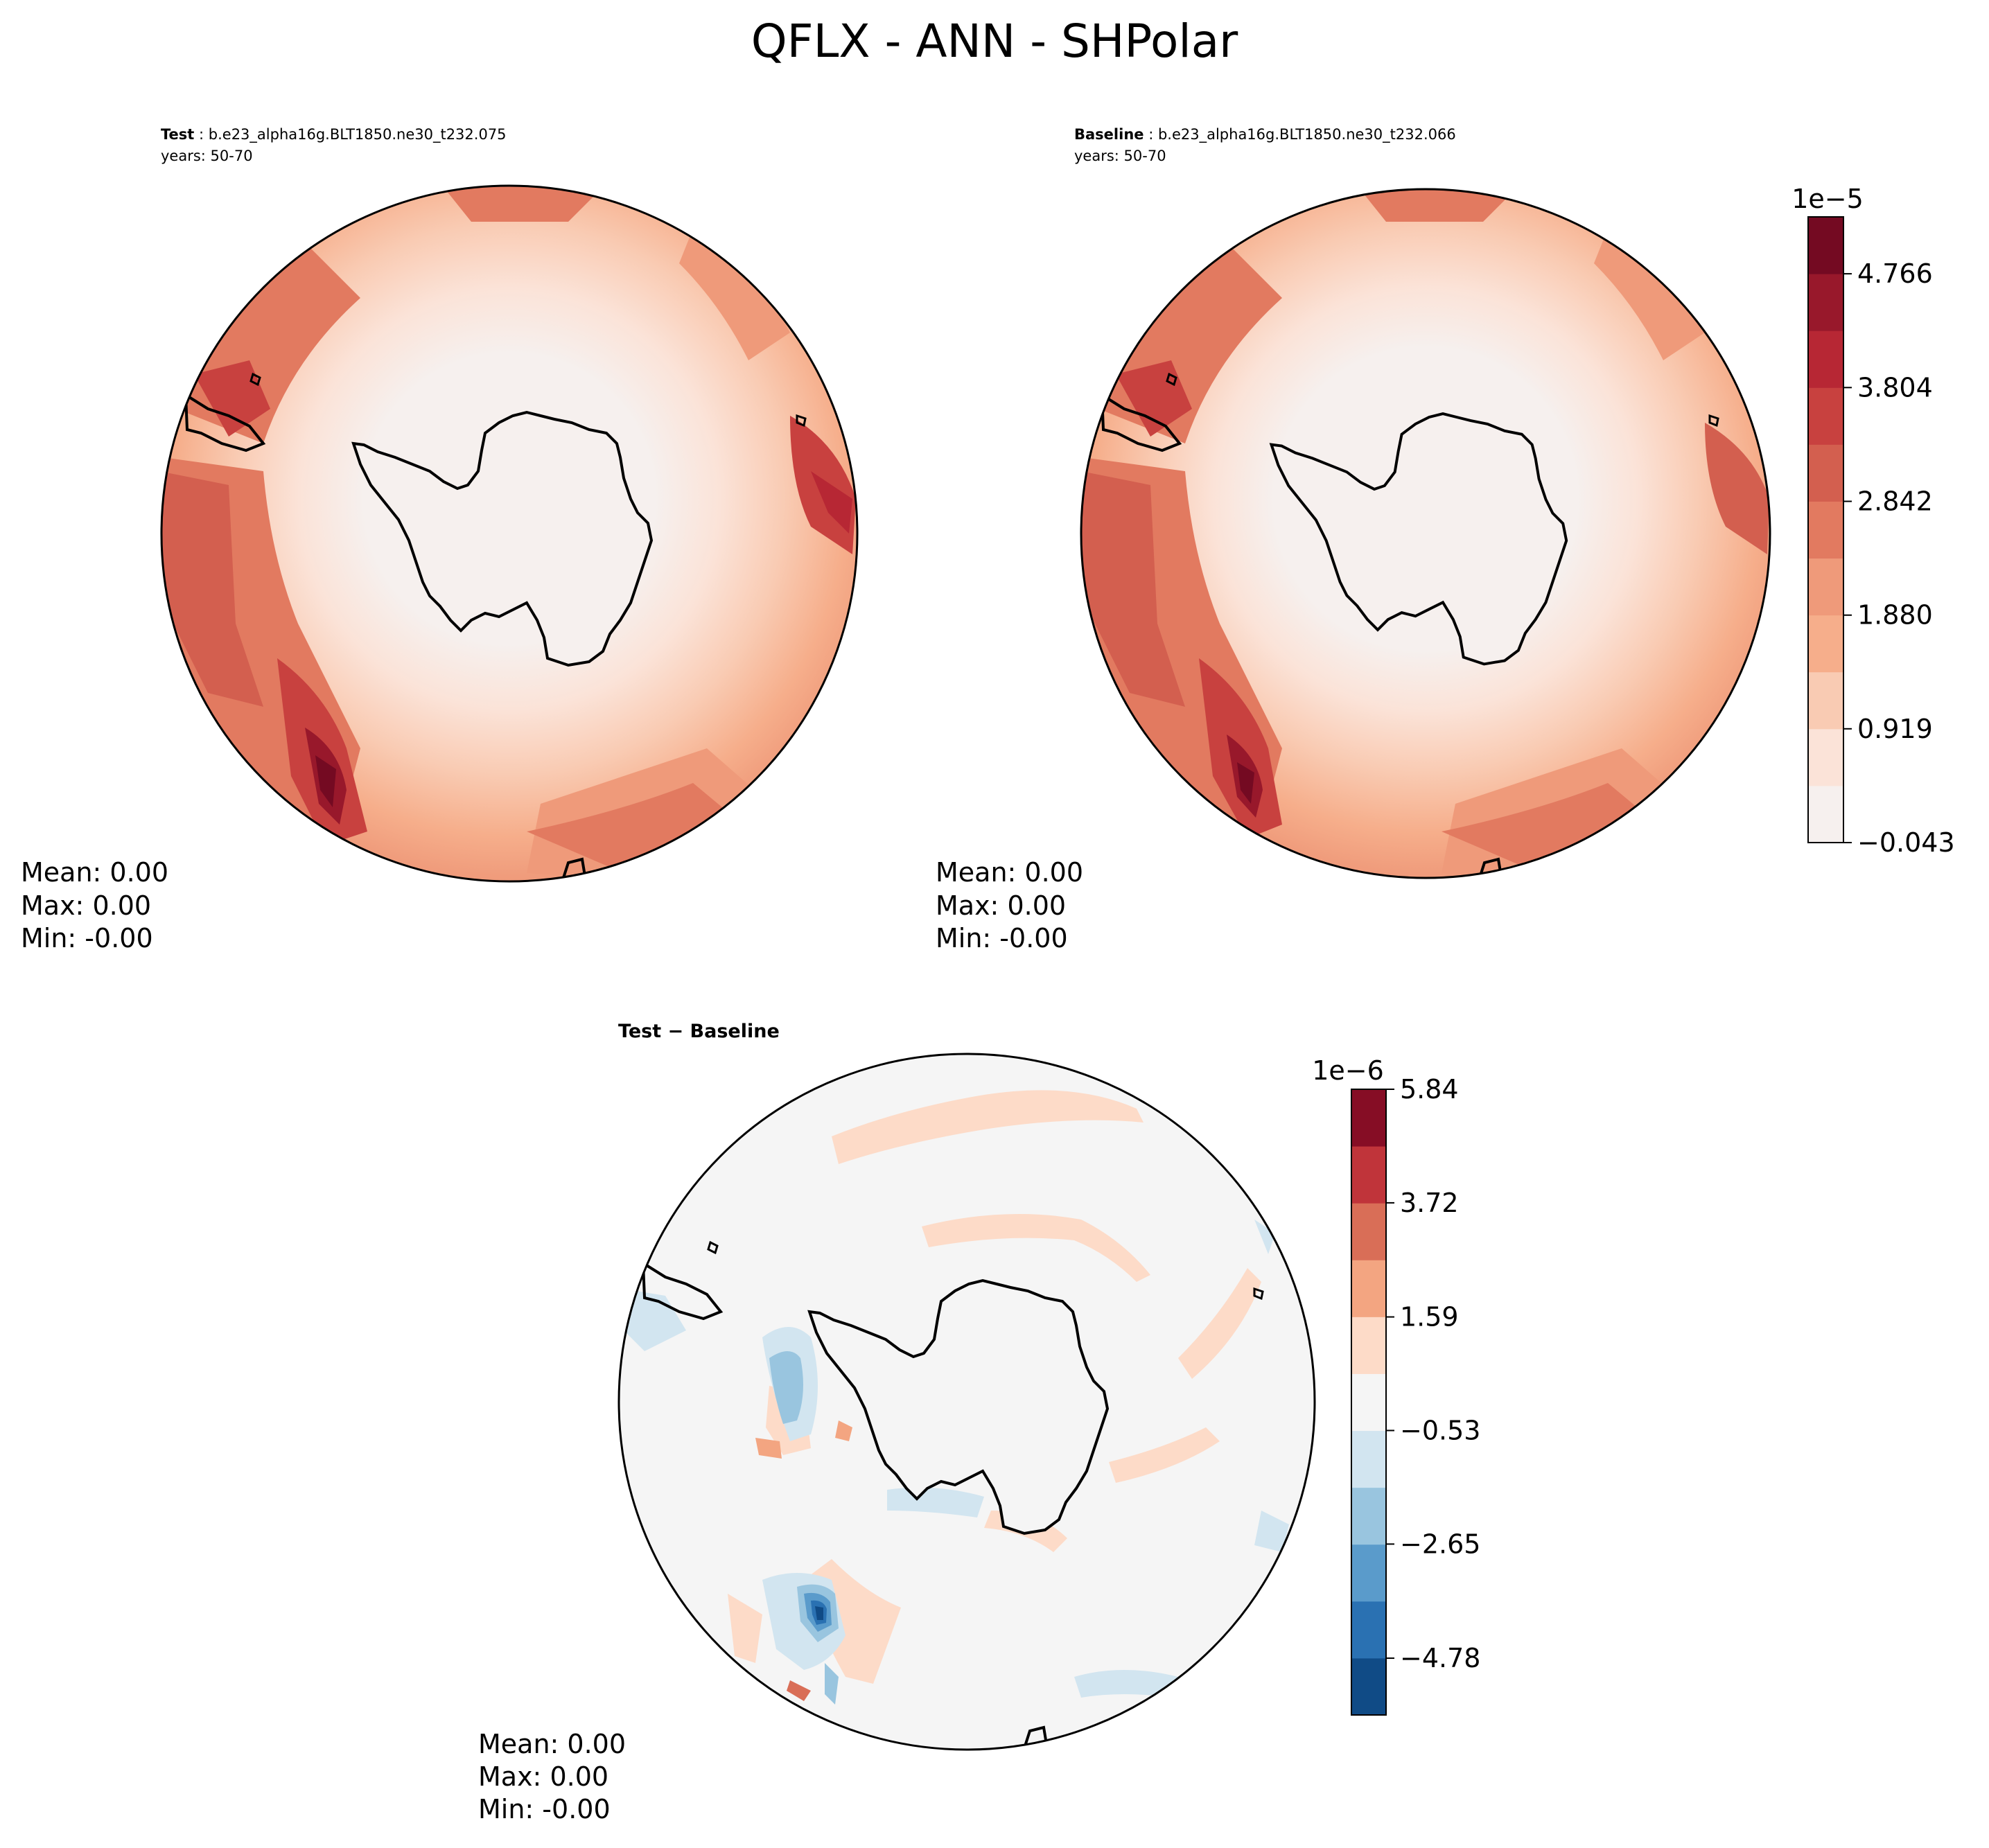  What do you see at coordinates (1440, 1544) in the screenshot?
I see `diff-colorbar-tick-label-4: −2.65` at bounding box center [1440, 1544].